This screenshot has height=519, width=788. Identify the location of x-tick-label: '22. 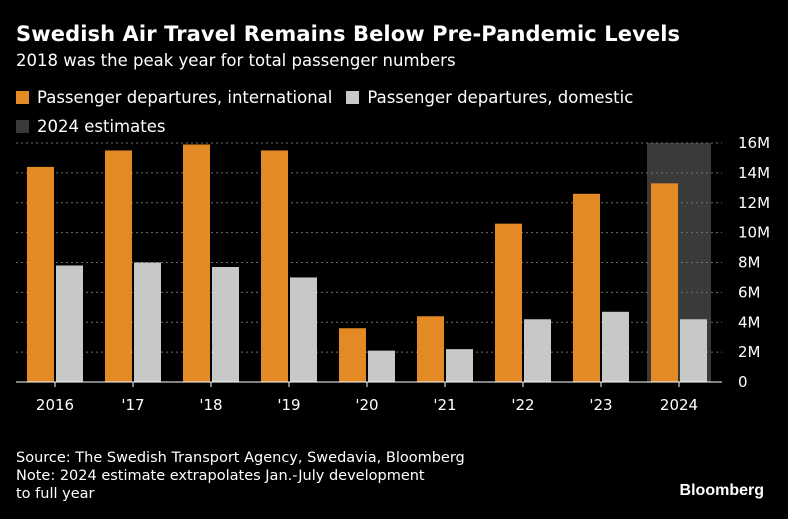
(522, 405).